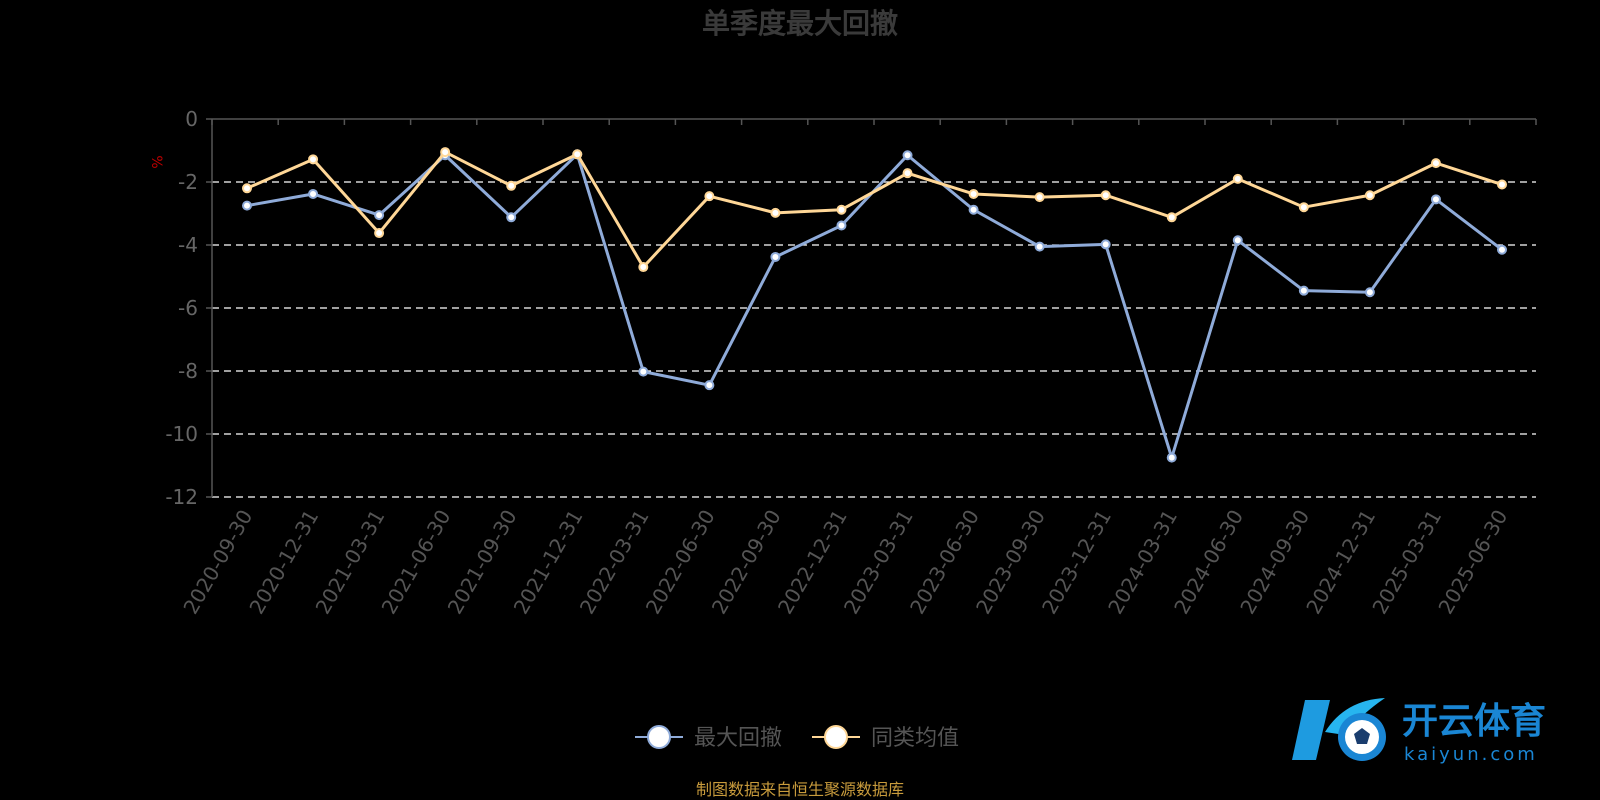 Image resolution: width=1600 pixels, height=800 pixels. I want to click on x-tick-label: 2024-06-30, so click(1208, 562).